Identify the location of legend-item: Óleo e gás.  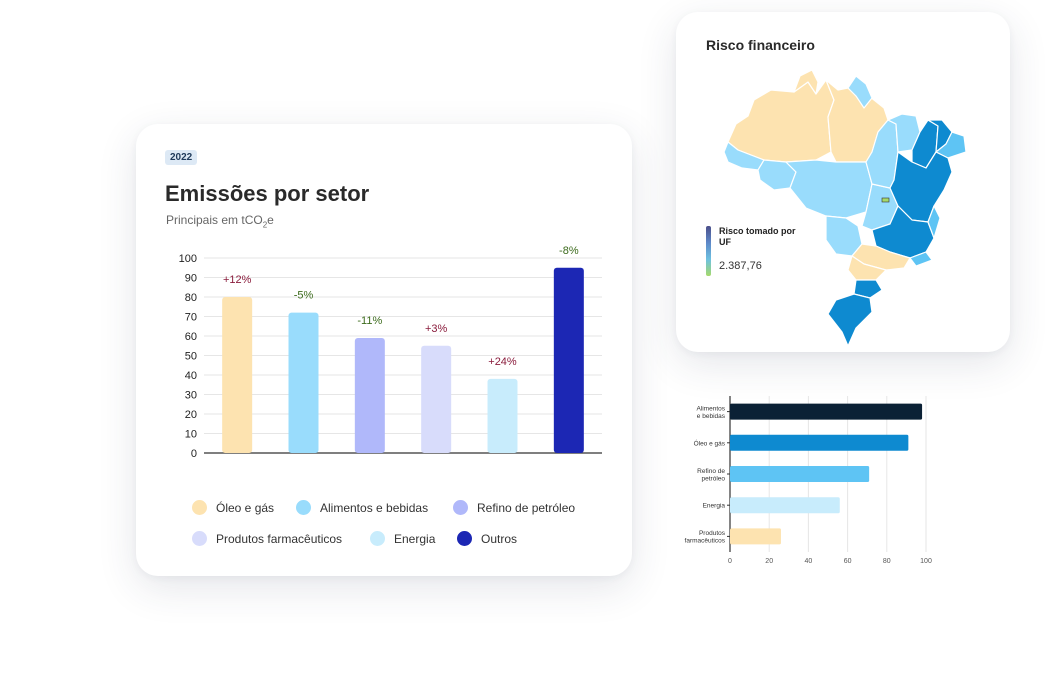
(233, 507).